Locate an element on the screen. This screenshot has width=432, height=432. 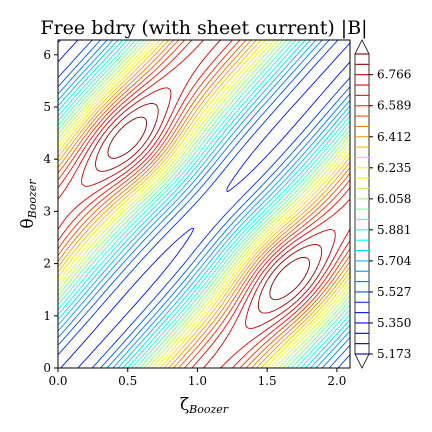
x-axis-label-sub: Boozer is located at coordinates (208, 409).